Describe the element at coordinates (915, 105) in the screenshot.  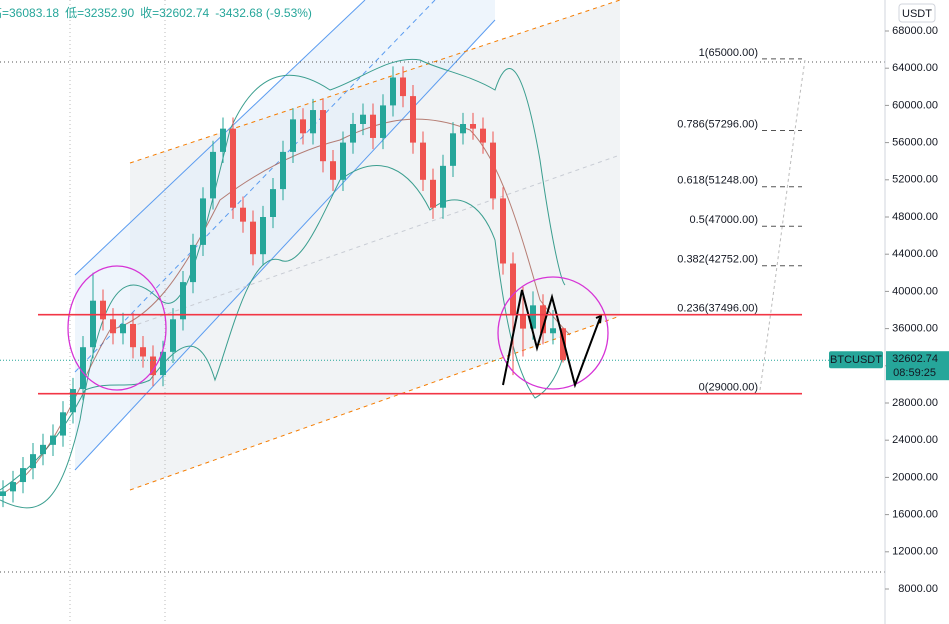
I see `y-tick-label: 60000.00` at that location.